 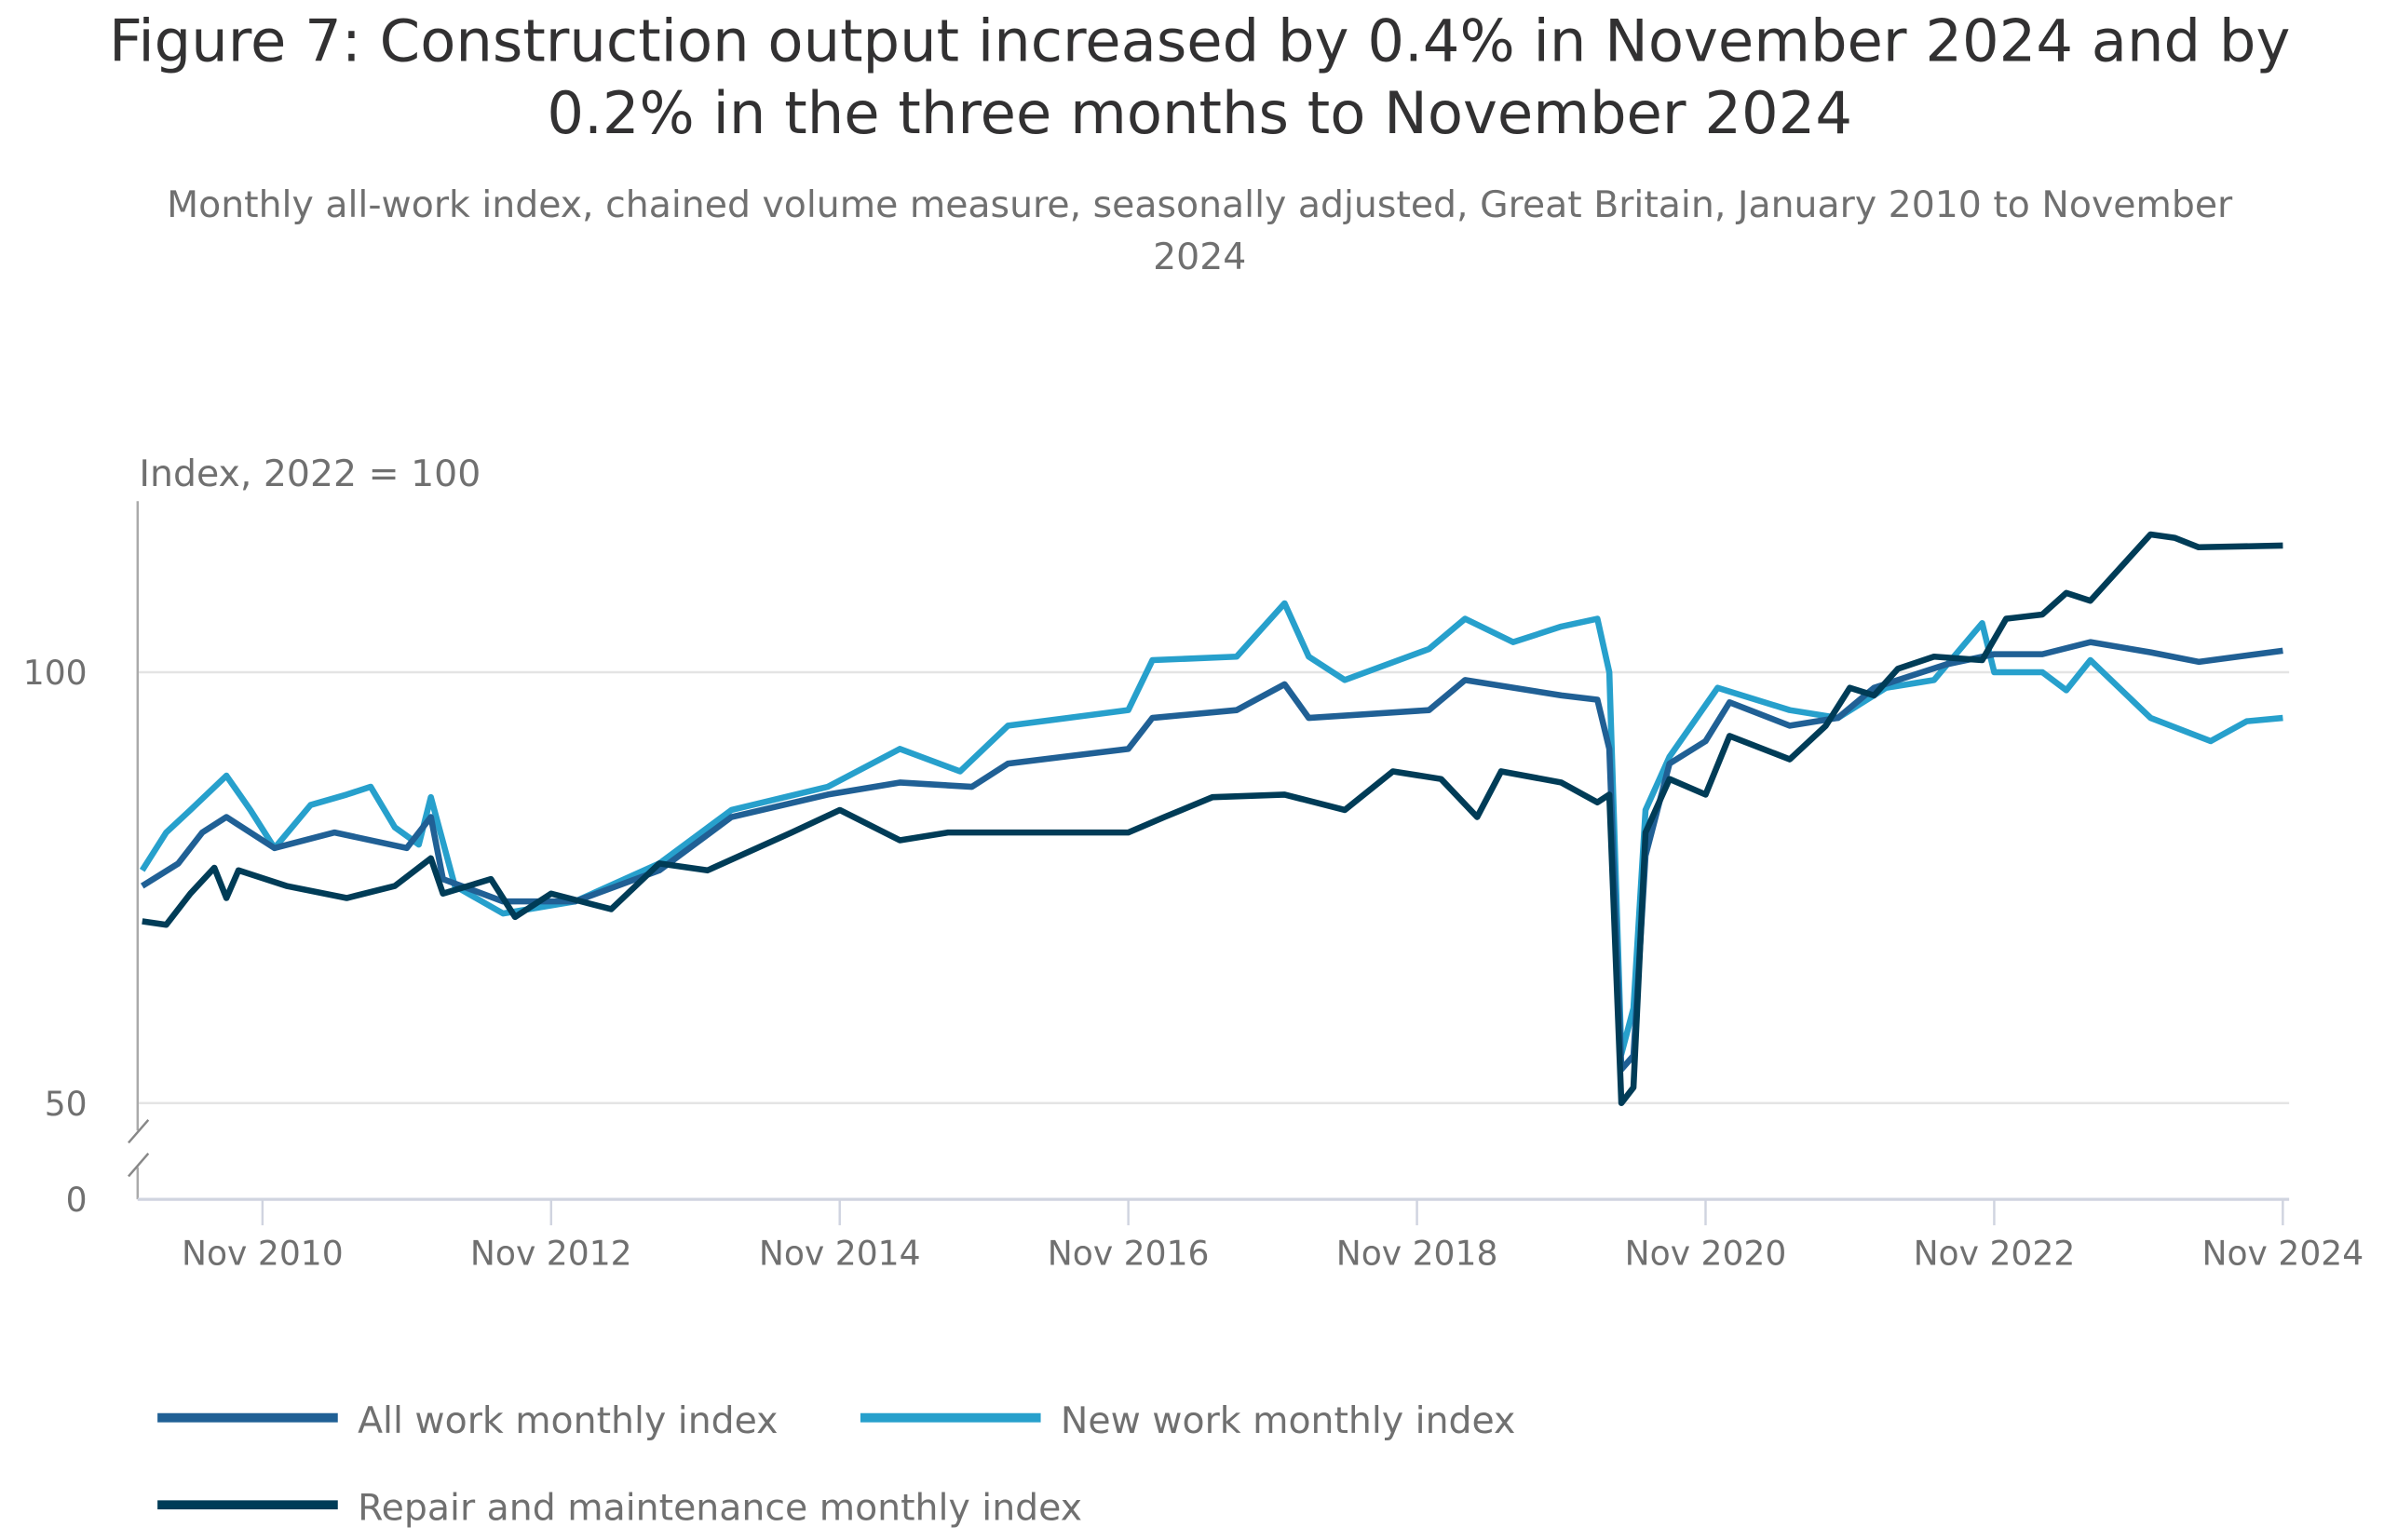 I want to click on legend-item: All work monthly index, so click(x=468, y=1420).